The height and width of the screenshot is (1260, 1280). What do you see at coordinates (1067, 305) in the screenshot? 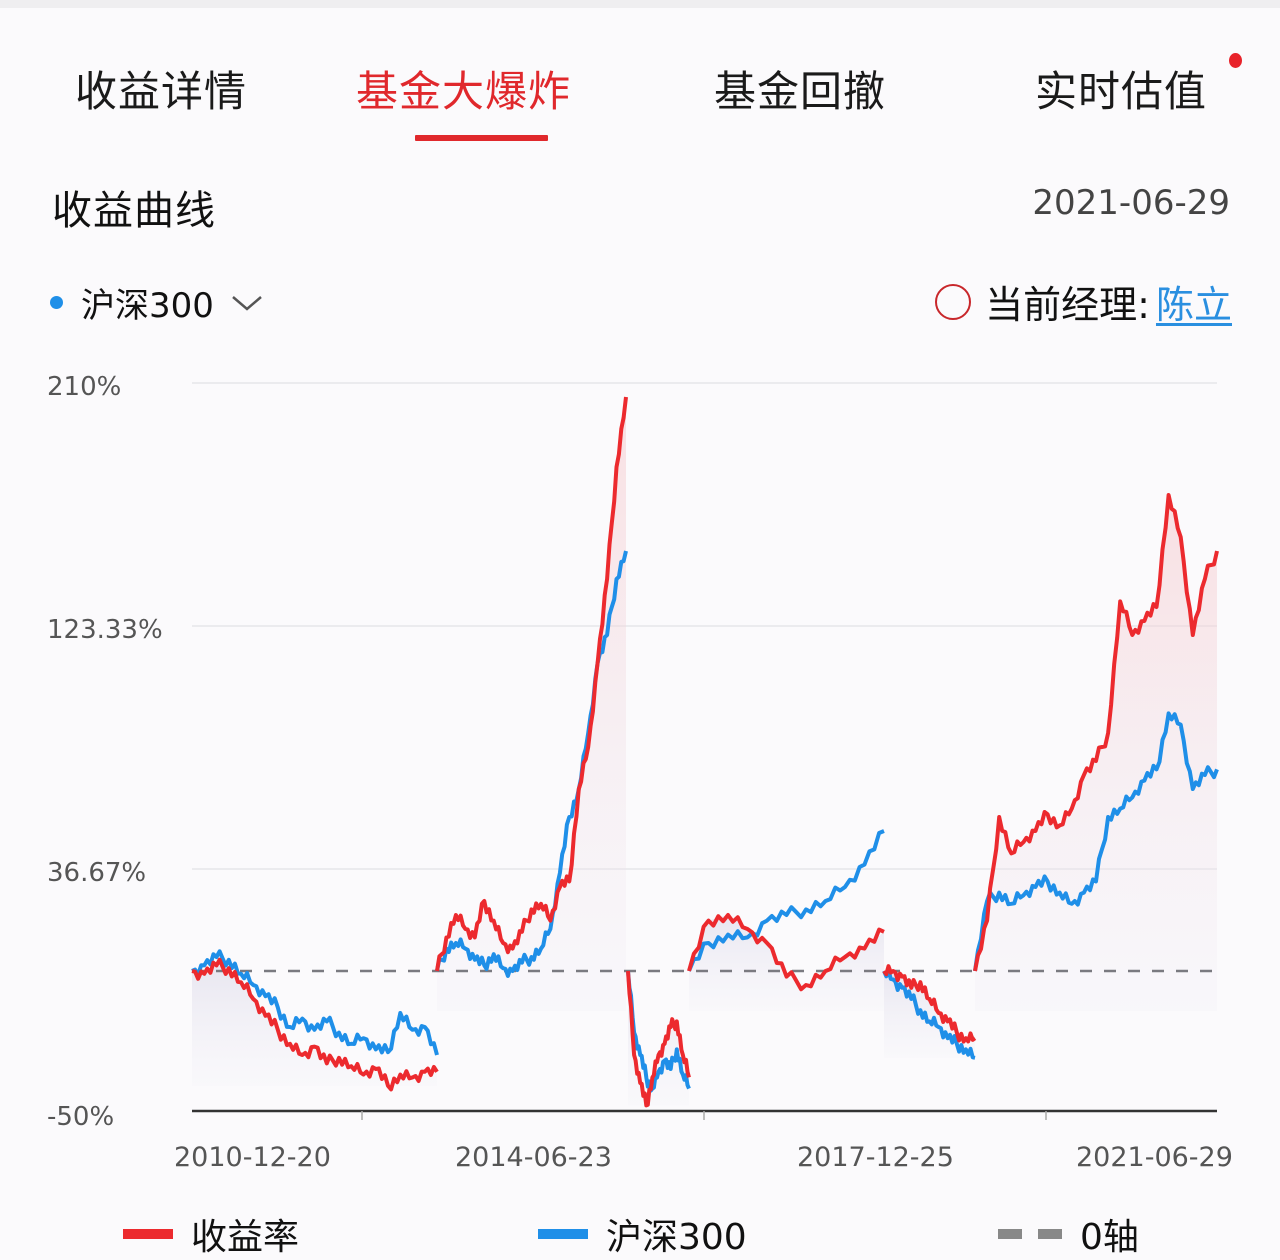
I see `manager-label: 当前经理:` at bounding box center [1067, 305].